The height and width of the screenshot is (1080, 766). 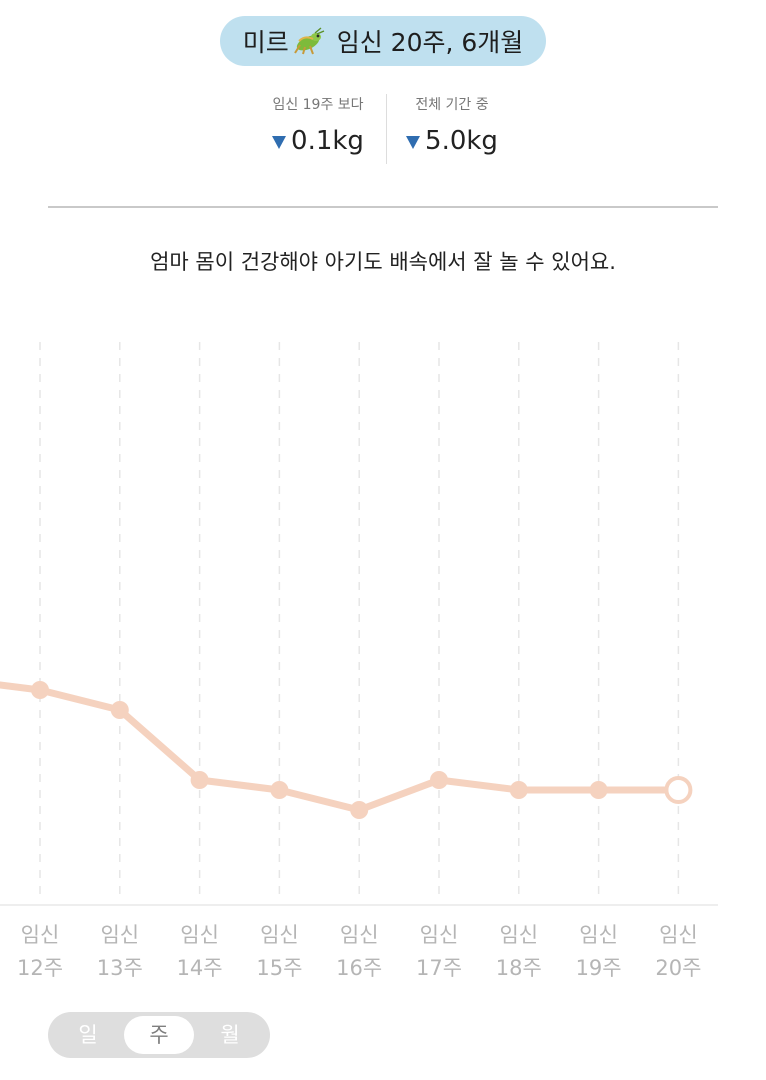 I want to click on stats-divider, so click(x=386, y=129).